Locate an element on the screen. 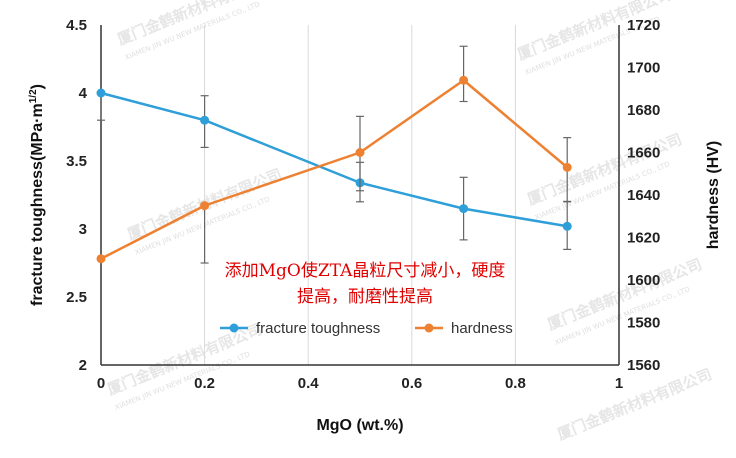  y-left-tick-label: 2 is located at coordinates (83, 365).